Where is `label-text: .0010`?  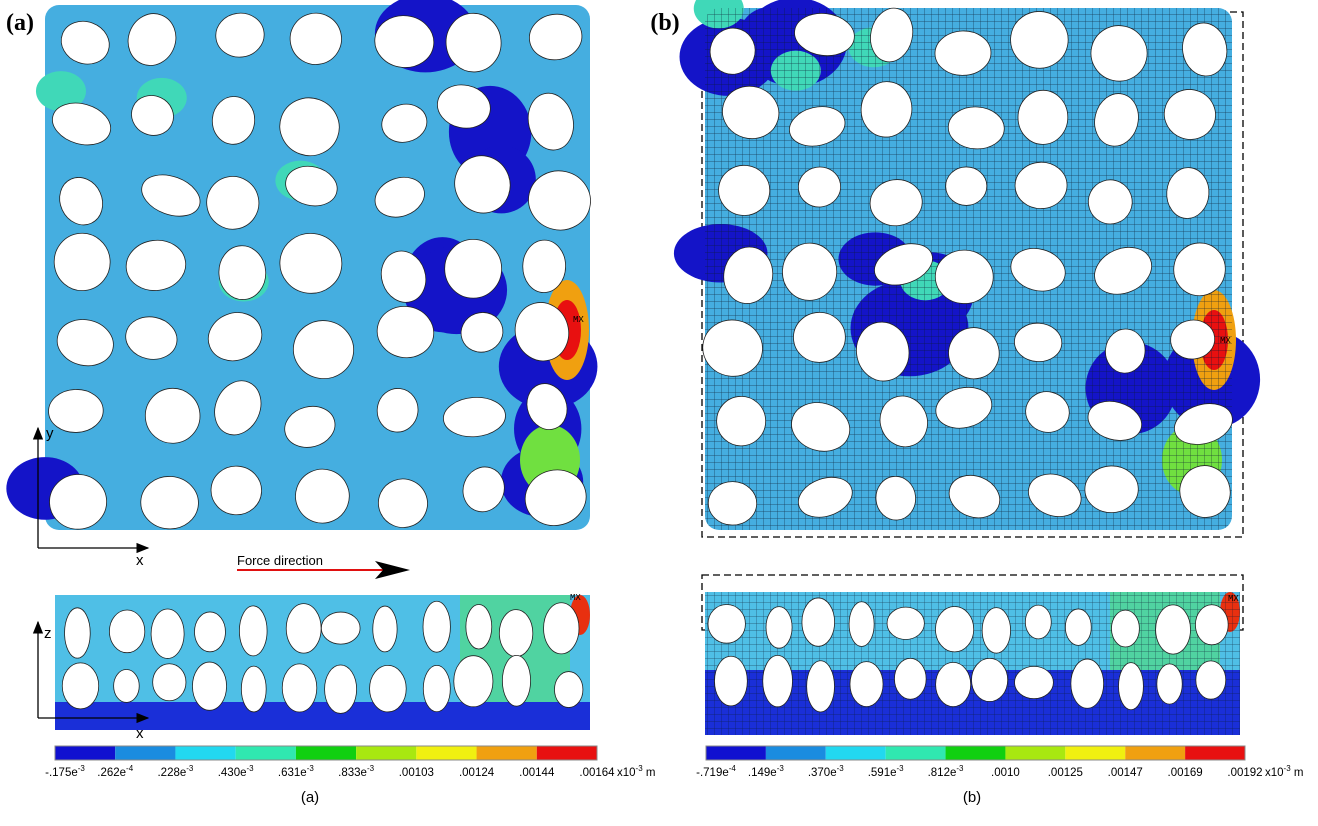 label-text: .0010 is located at coordinates (1005, 773).